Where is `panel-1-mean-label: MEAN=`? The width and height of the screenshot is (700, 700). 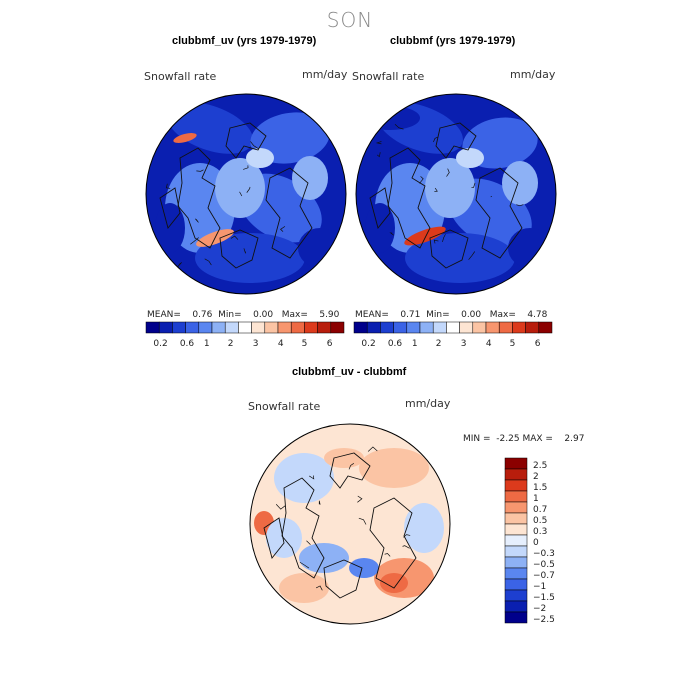
panel-1-mean-label: MEAN= is located at coordinates (164, 315).